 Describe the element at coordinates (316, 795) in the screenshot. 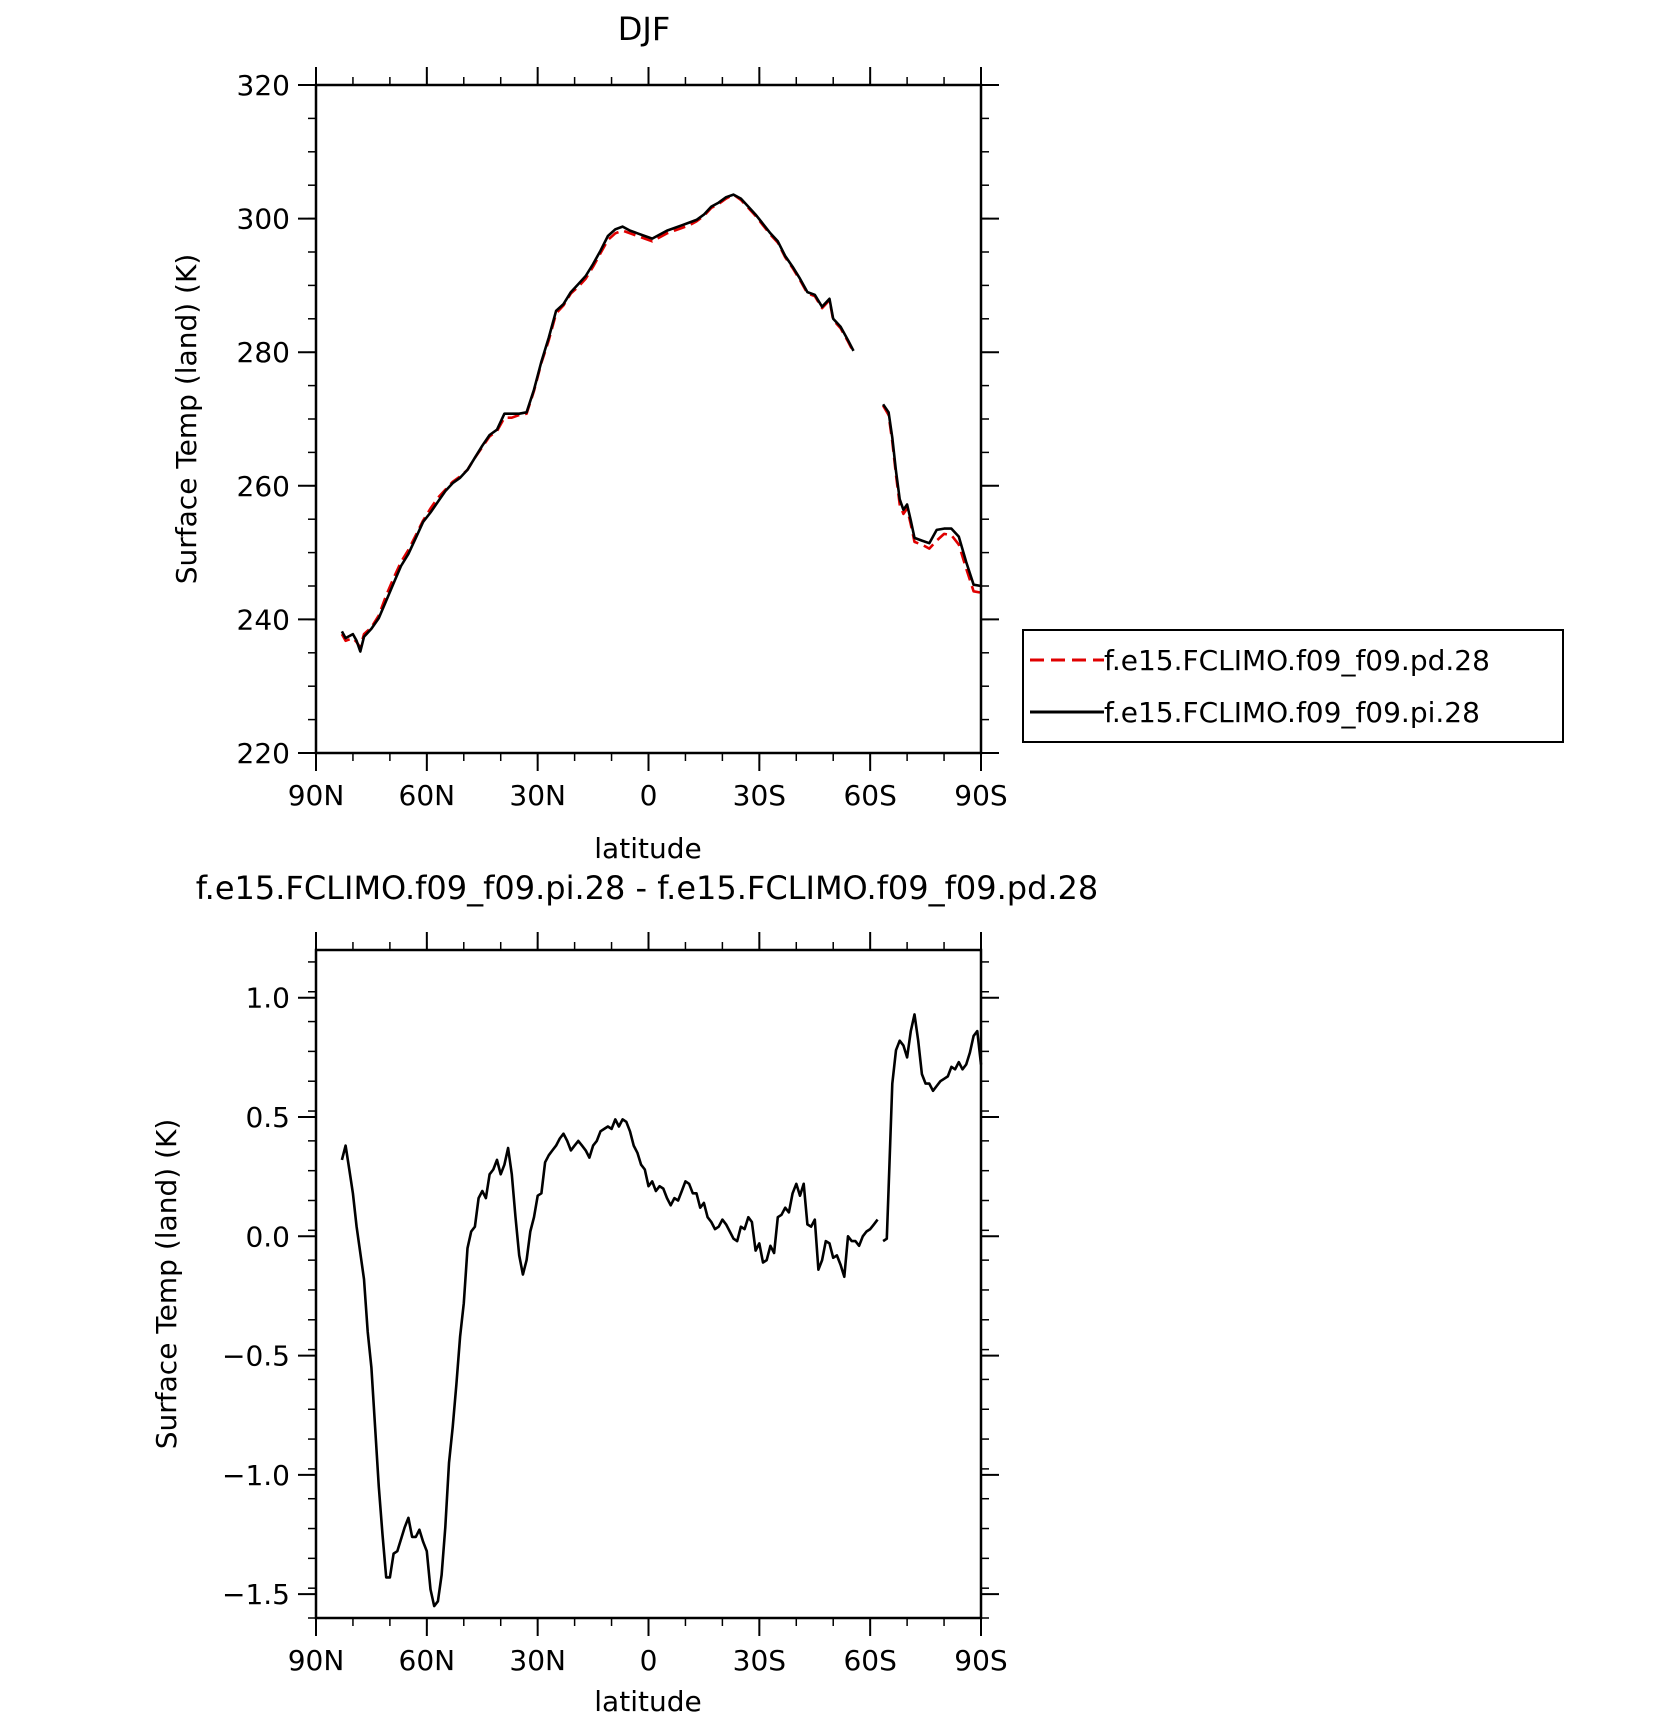

I see `top-x-tick-label: 90N` at that location.